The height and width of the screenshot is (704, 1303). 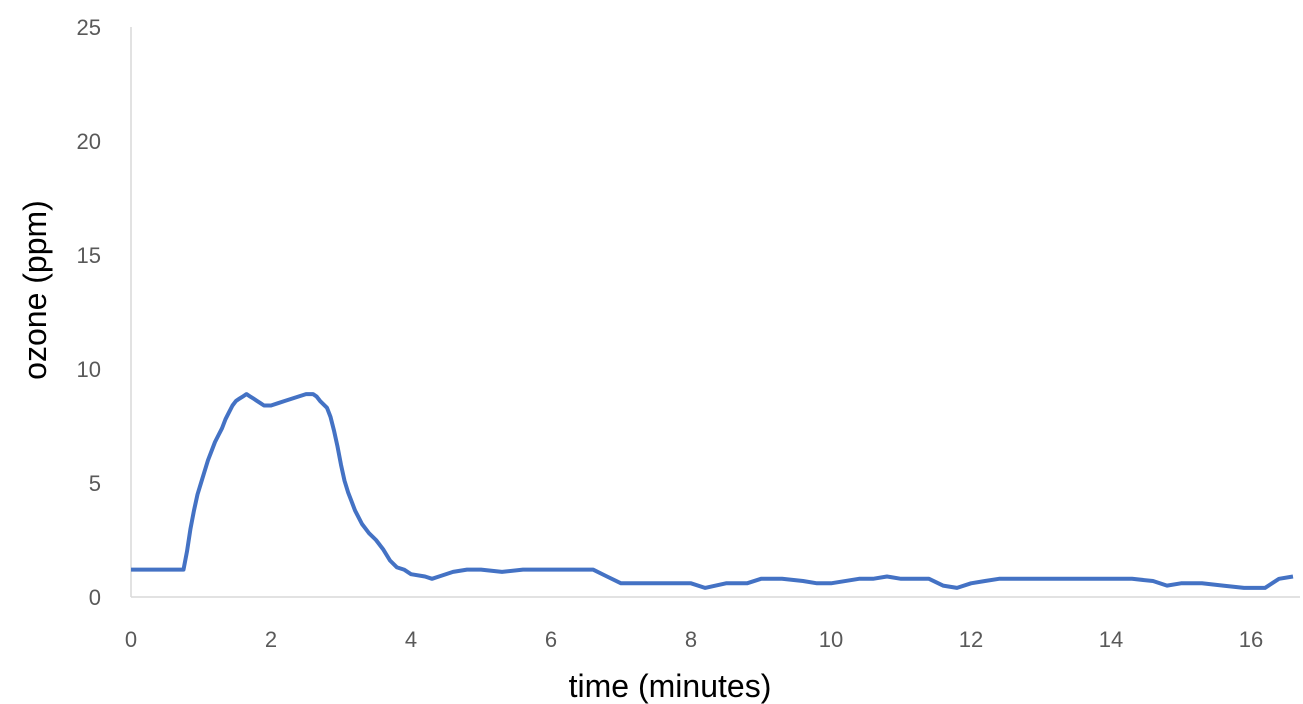 I want to click on y-axis-ticks: 0 5 10 15 20 25, so click(x=89, y=312).